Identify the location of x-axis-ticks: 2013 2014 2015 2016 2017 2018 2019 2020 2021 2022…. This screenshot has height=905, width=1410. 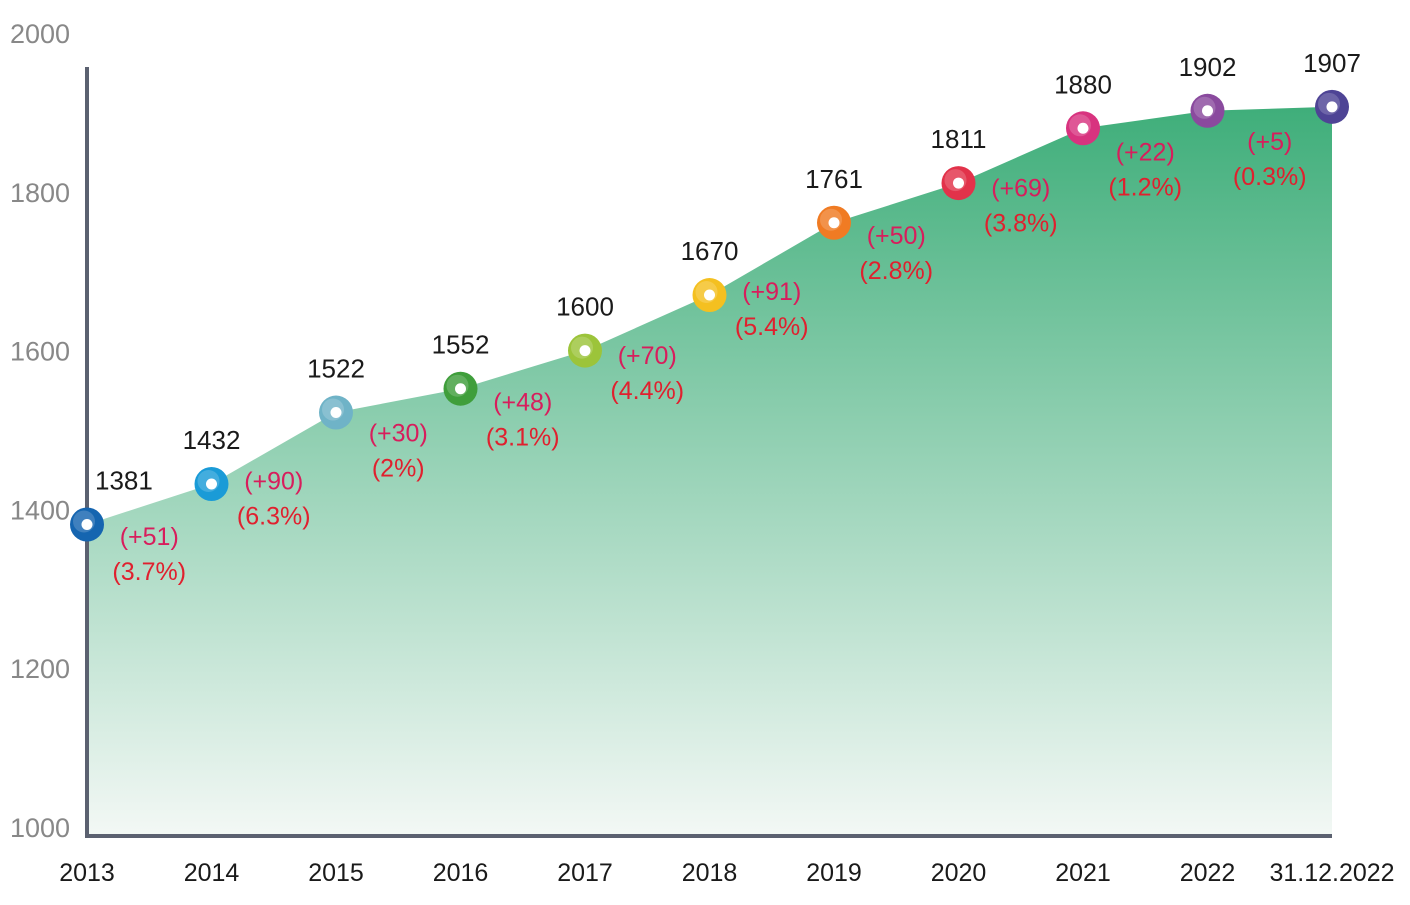
(726, 873).